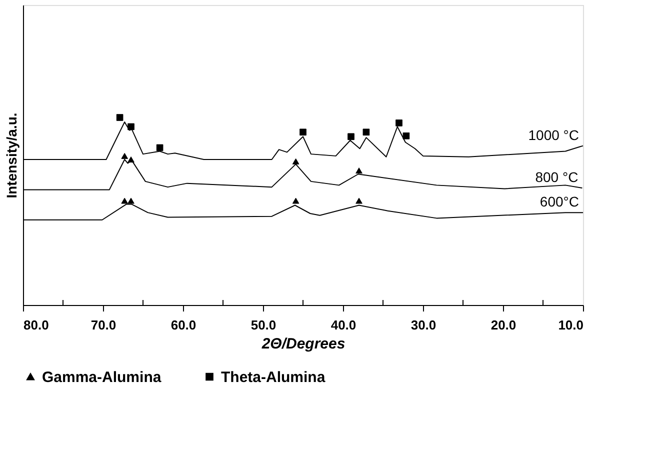 The height and width of the screenshot is (454, 668). Describe the element at coordinates (553, 134) in the screenshot. I see `series-label: 1000 °C` at that location.